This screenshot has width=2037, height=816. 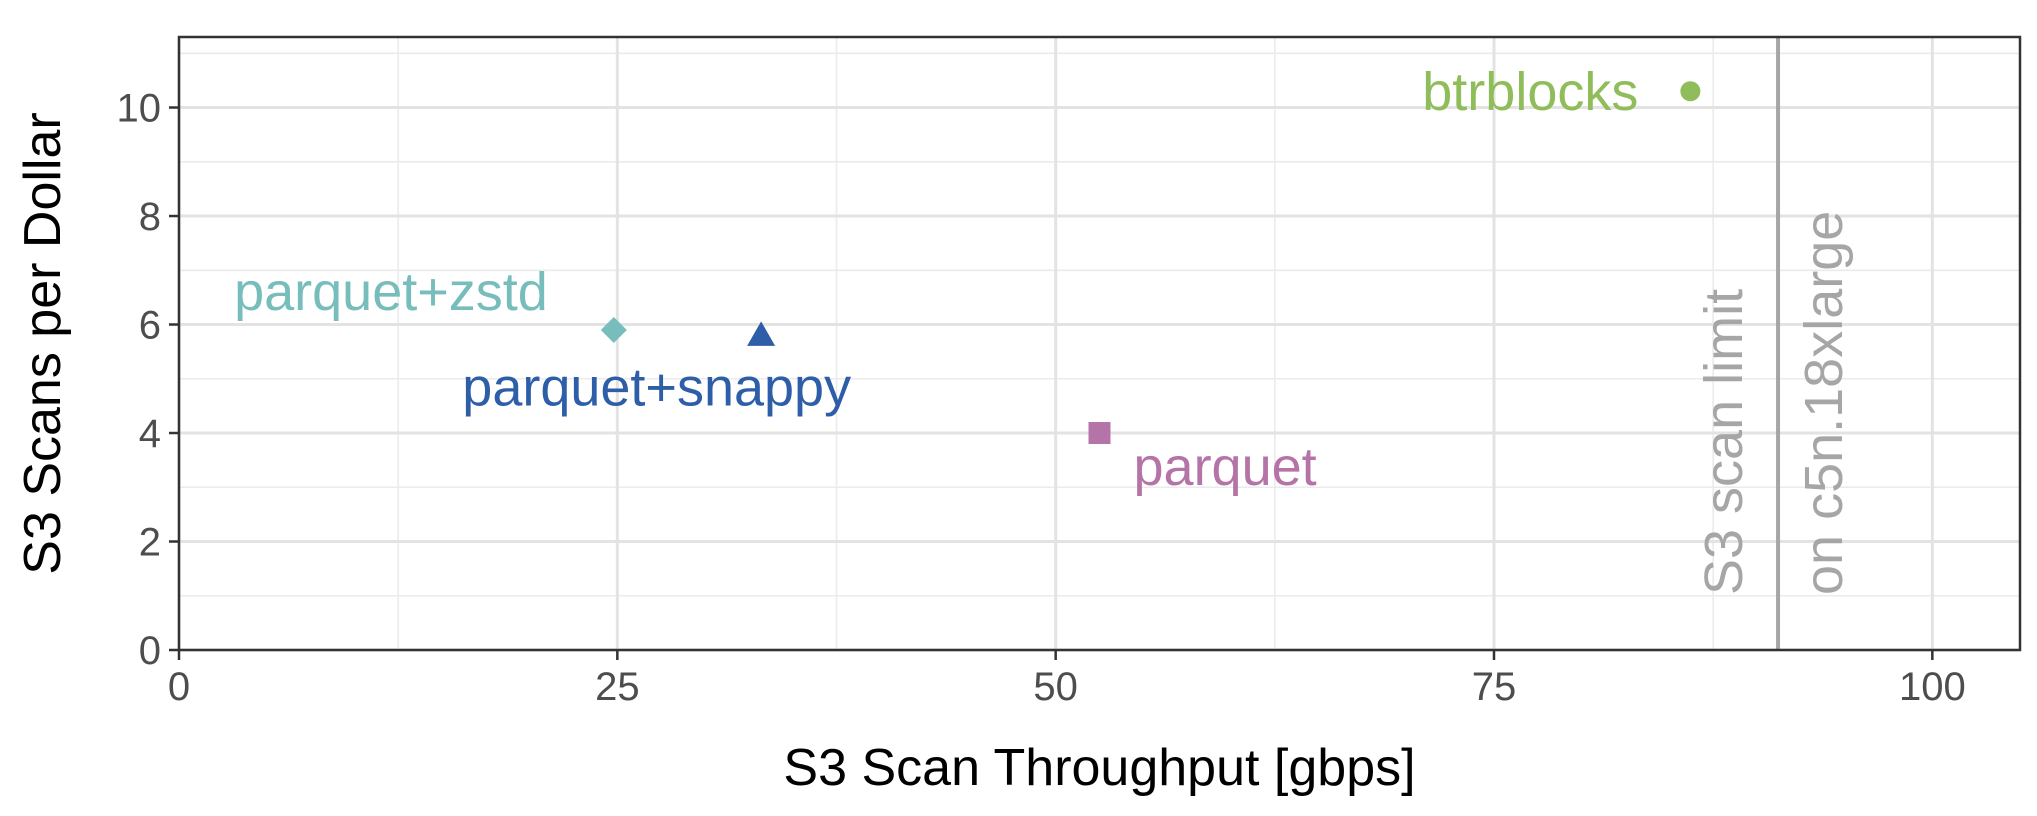 I want to click on point-parquet, so click(x=1099, y=433).